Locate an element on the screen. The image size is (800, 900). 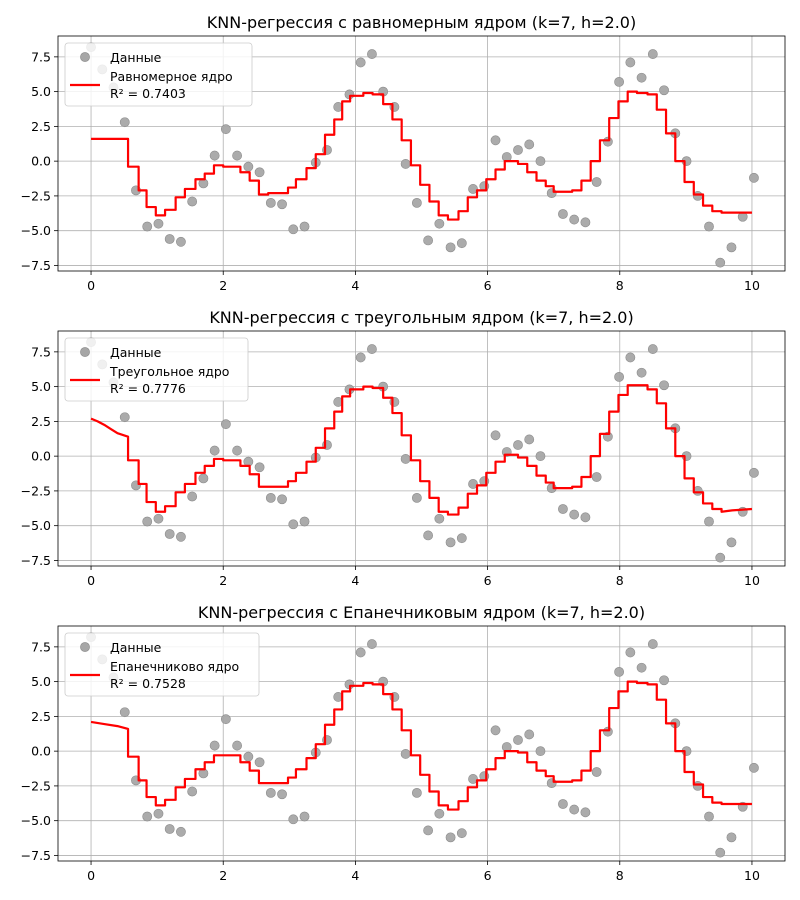
regression-line is located at coordinates (421, 155).